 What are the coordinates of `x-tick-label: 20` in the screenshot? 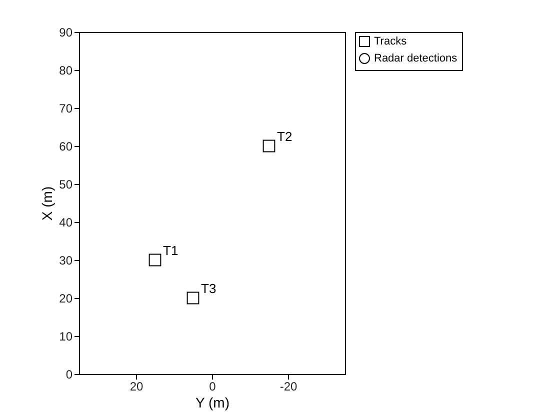 It's located at (137, 387).